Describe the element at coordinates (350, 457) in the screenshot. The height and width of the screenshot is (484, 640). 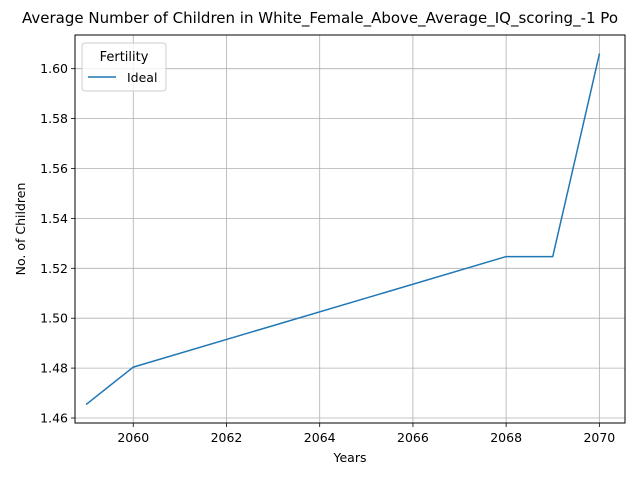
I see `x-axis-label: Years` at that location.